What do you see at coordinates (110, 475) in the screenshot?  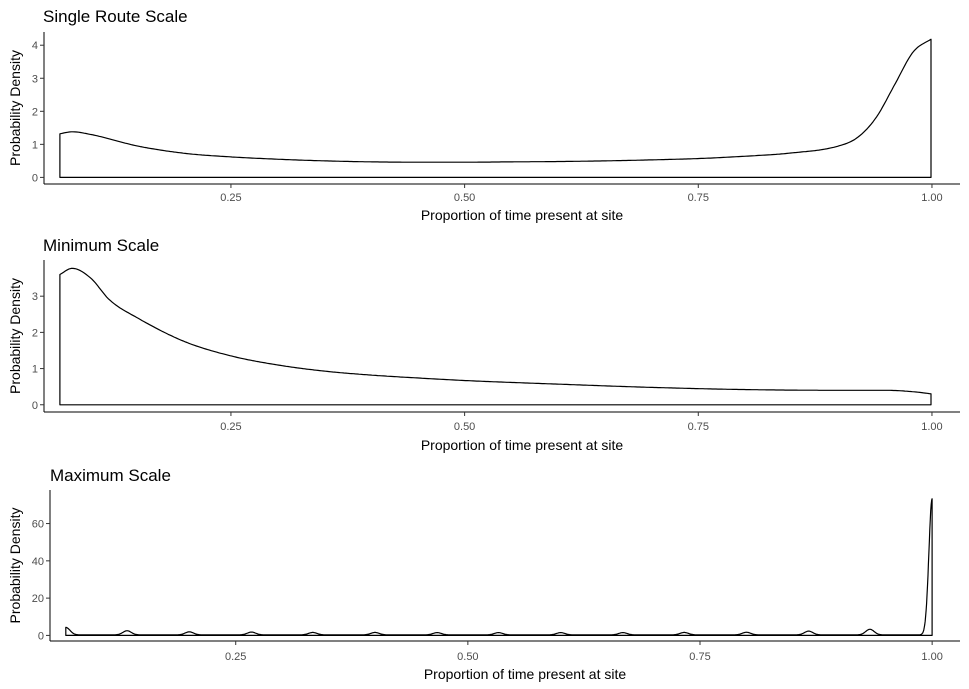 I see `panel-title: Maximum Scale` at bounding box center [110, 475].